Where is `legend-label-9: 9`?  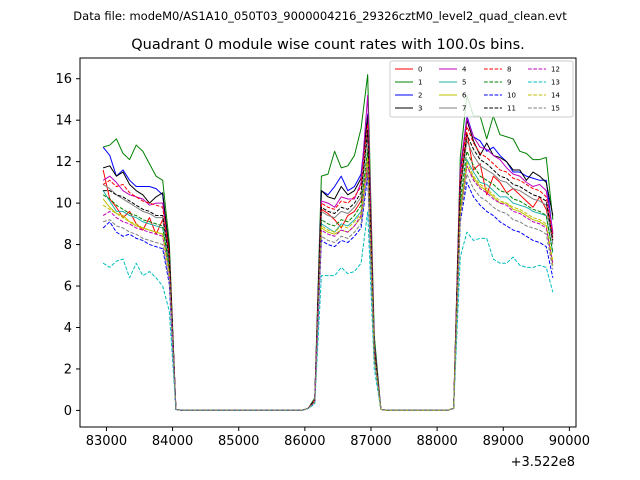
legend-label-9: 9 is located at coordinates (509, 83).